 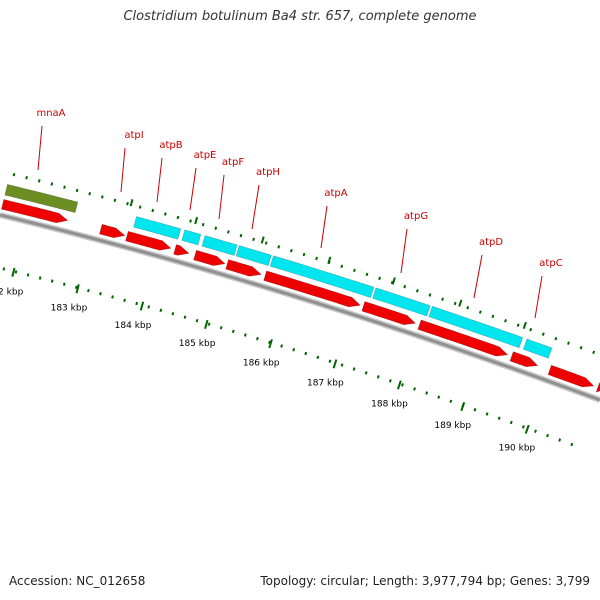 What do you see at coordinates (205, 155) in the screenshot?
I see `gene-label-atpE: atpE` at bounding box center [205, 155].